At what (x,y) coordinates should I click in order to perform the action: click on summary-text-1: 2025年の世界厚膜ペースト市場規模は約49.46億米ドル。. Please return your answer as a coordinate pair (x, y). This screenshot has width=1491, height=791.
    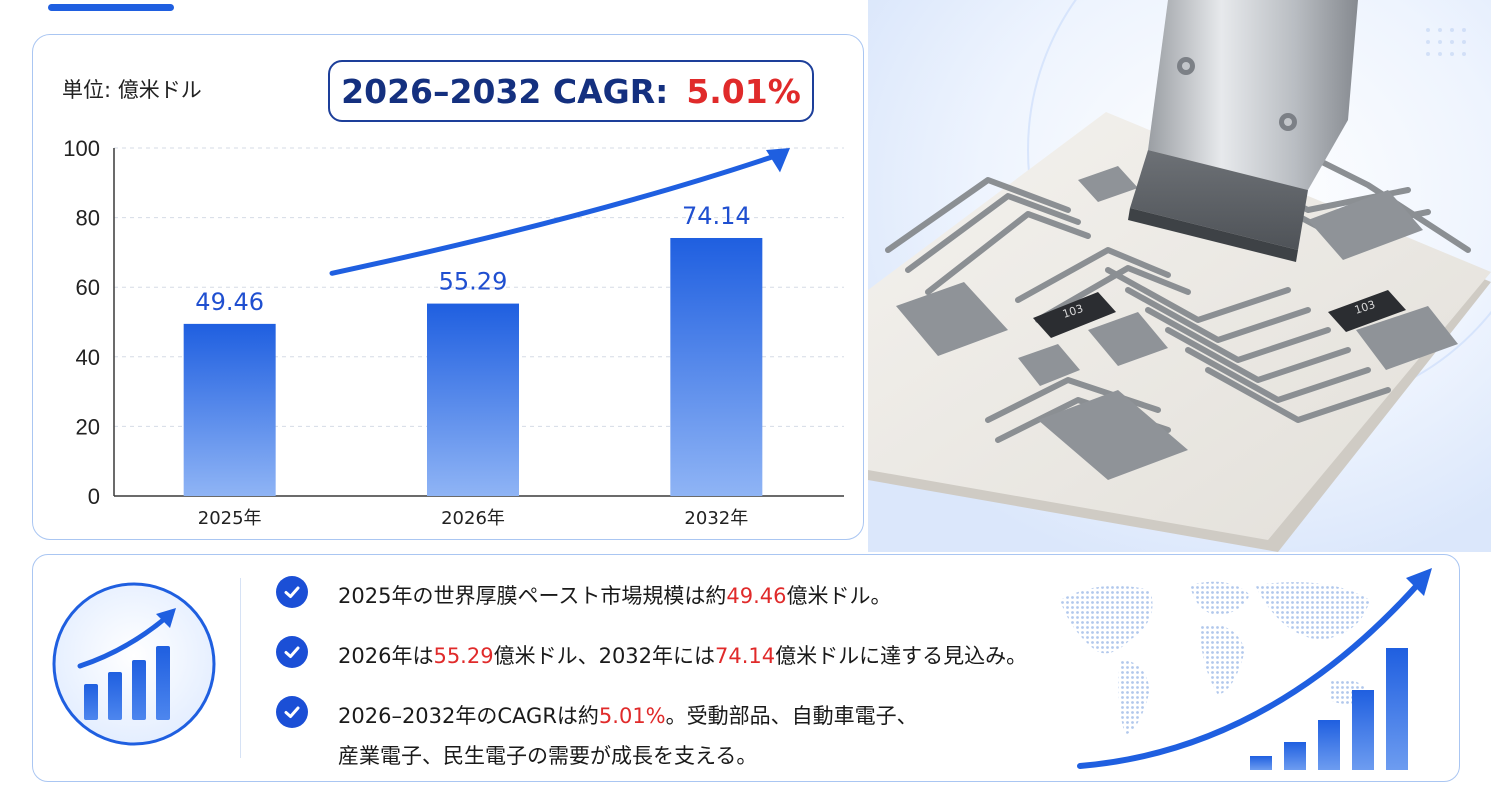
    Looking at the image, I should click on (615, 596).